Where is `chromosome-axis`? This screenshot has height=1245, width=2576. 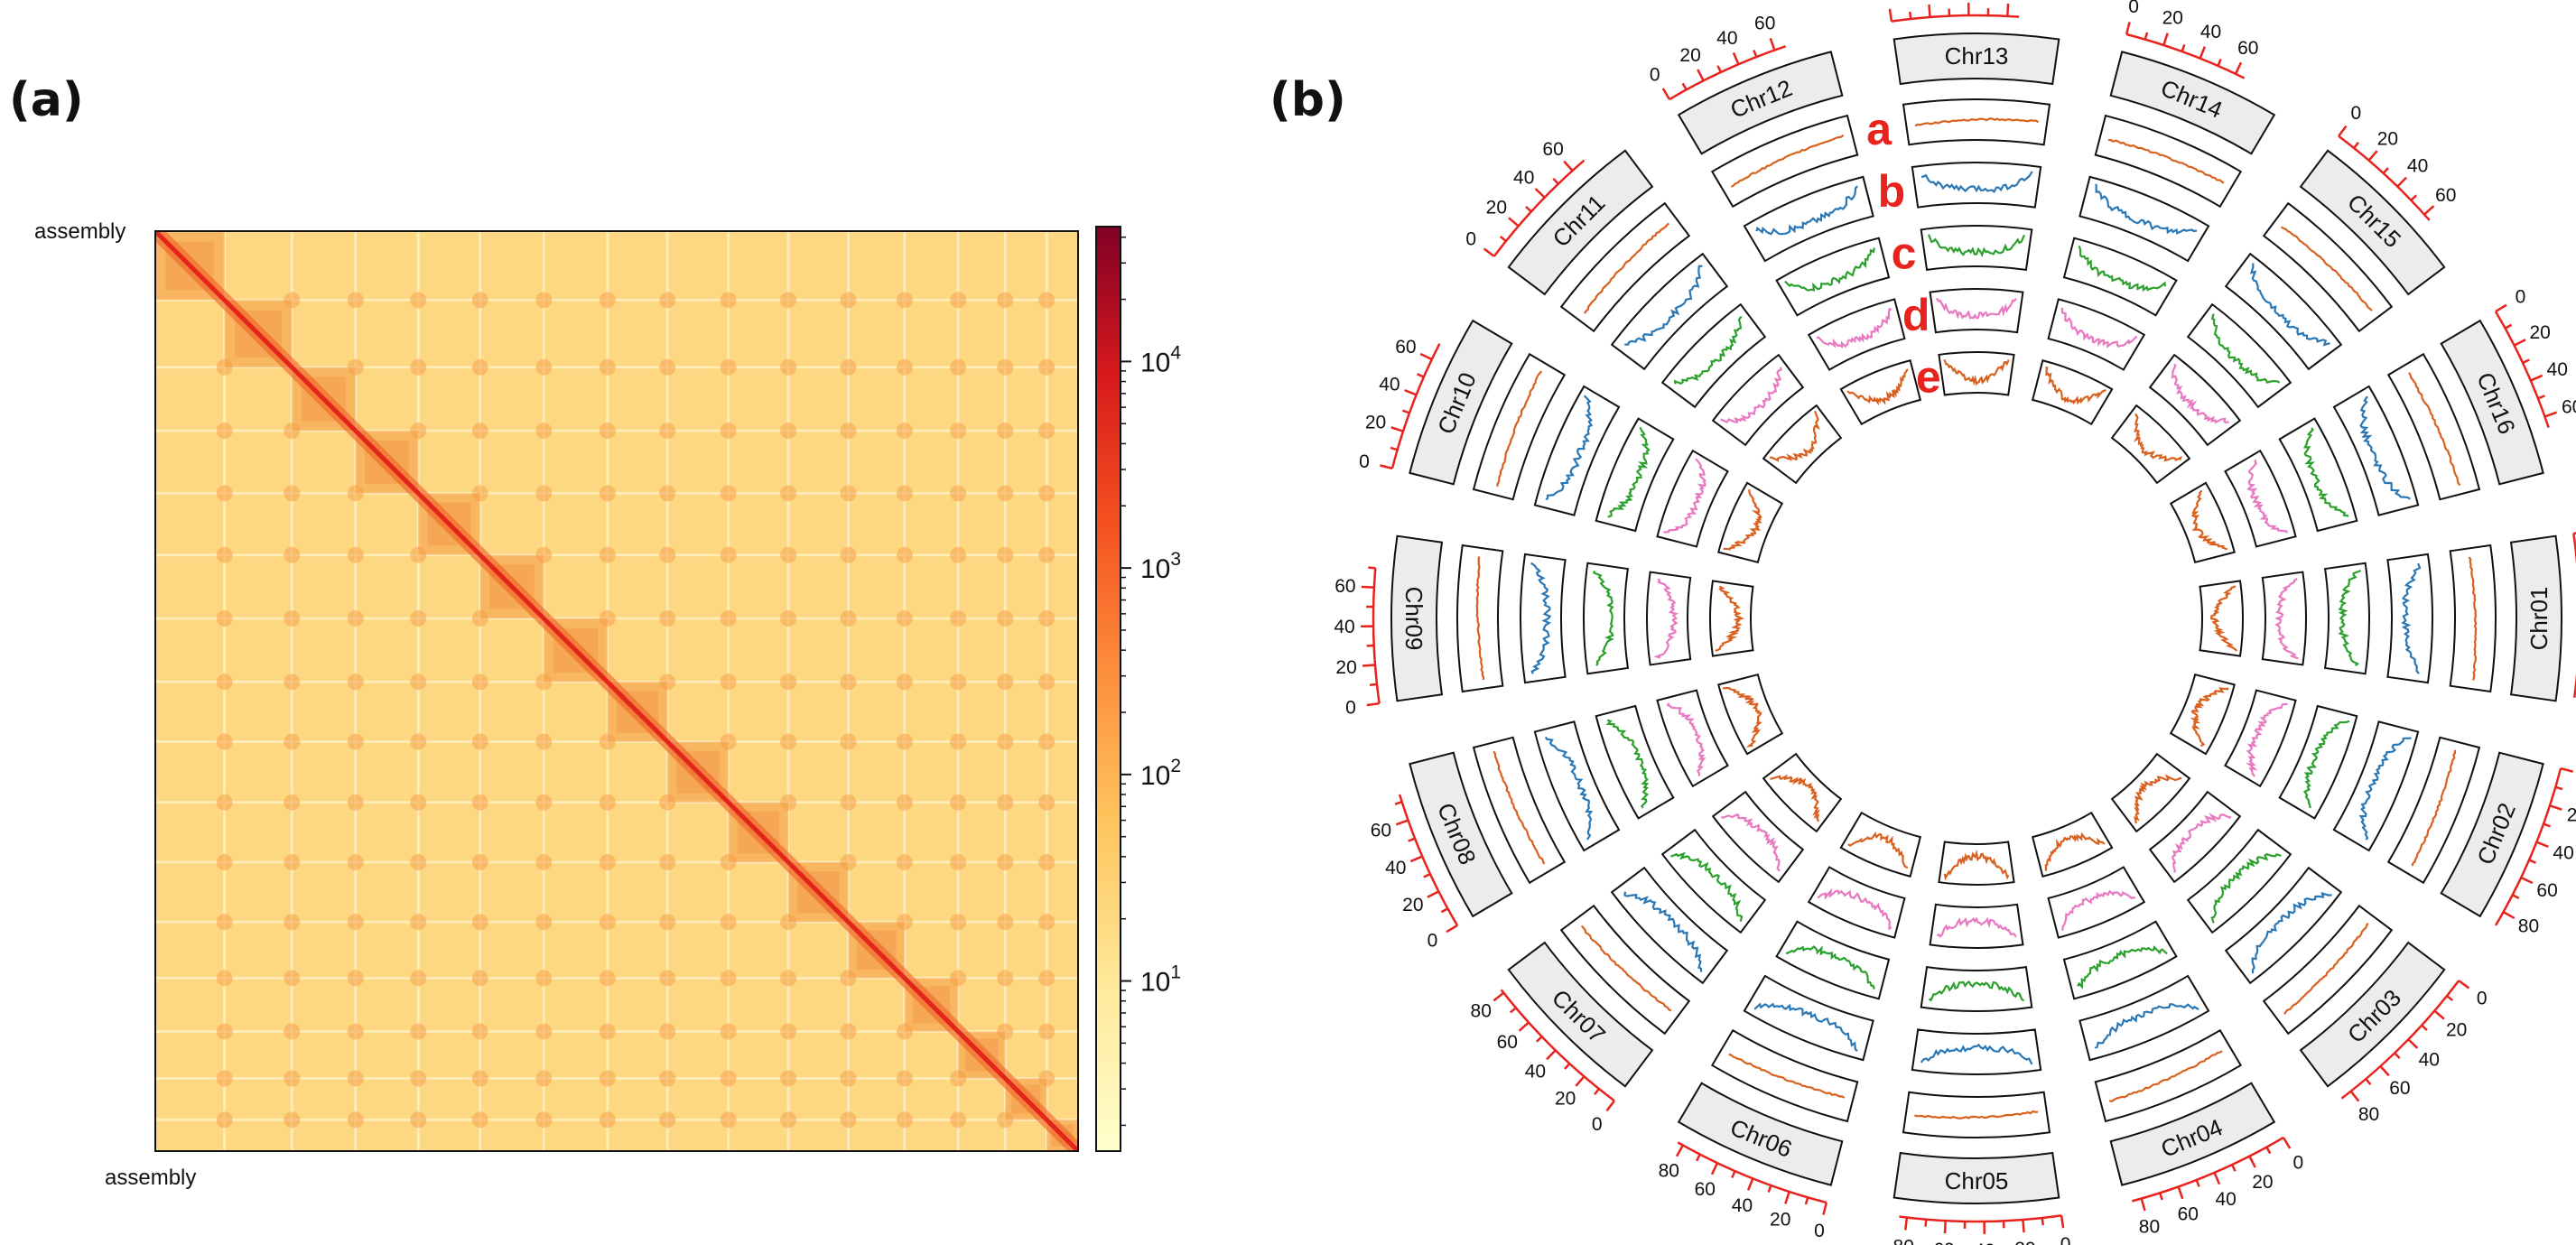 chromosome-axis is located at coordinates (1955, 18).